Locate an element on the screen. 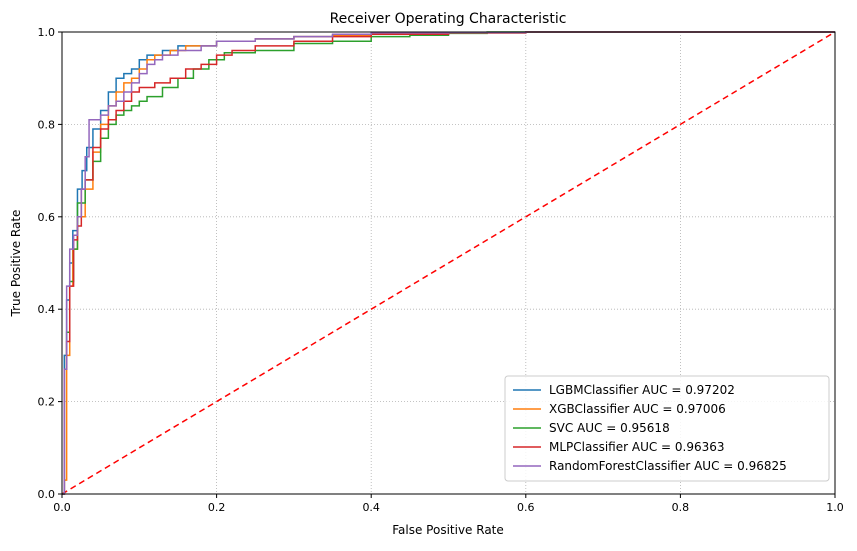 This screenshot has height=551, width=857. x-tick-label: 1.0 is located at coordinates (835, 507).